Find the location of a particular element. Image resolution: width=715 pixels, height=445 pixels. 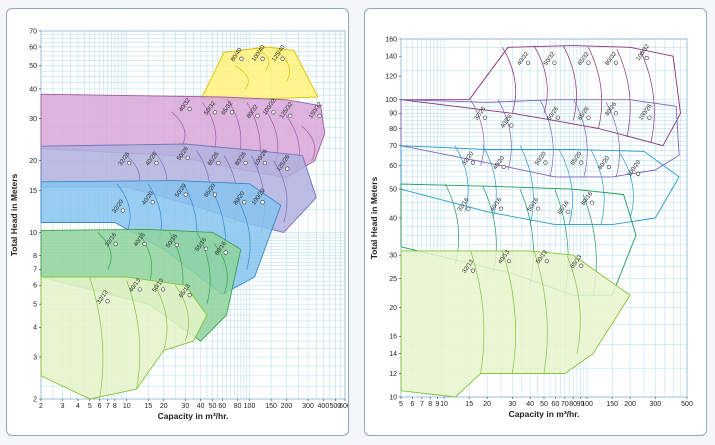

x-tick-label: 400 is located at coordinates (324, 406).